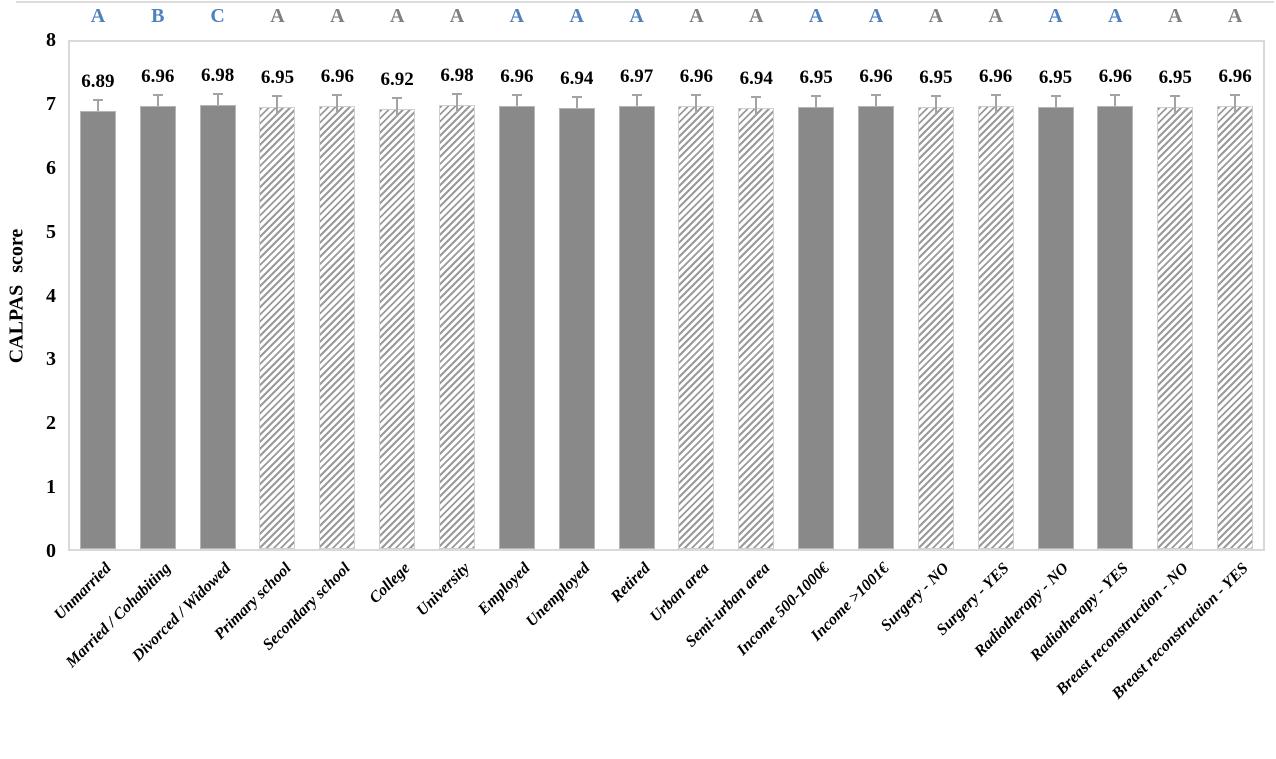  What do you see at coordinates (630, 582) in the screenshot?
I see `x-tick-text: Retired` at bounding box center [630, 582].